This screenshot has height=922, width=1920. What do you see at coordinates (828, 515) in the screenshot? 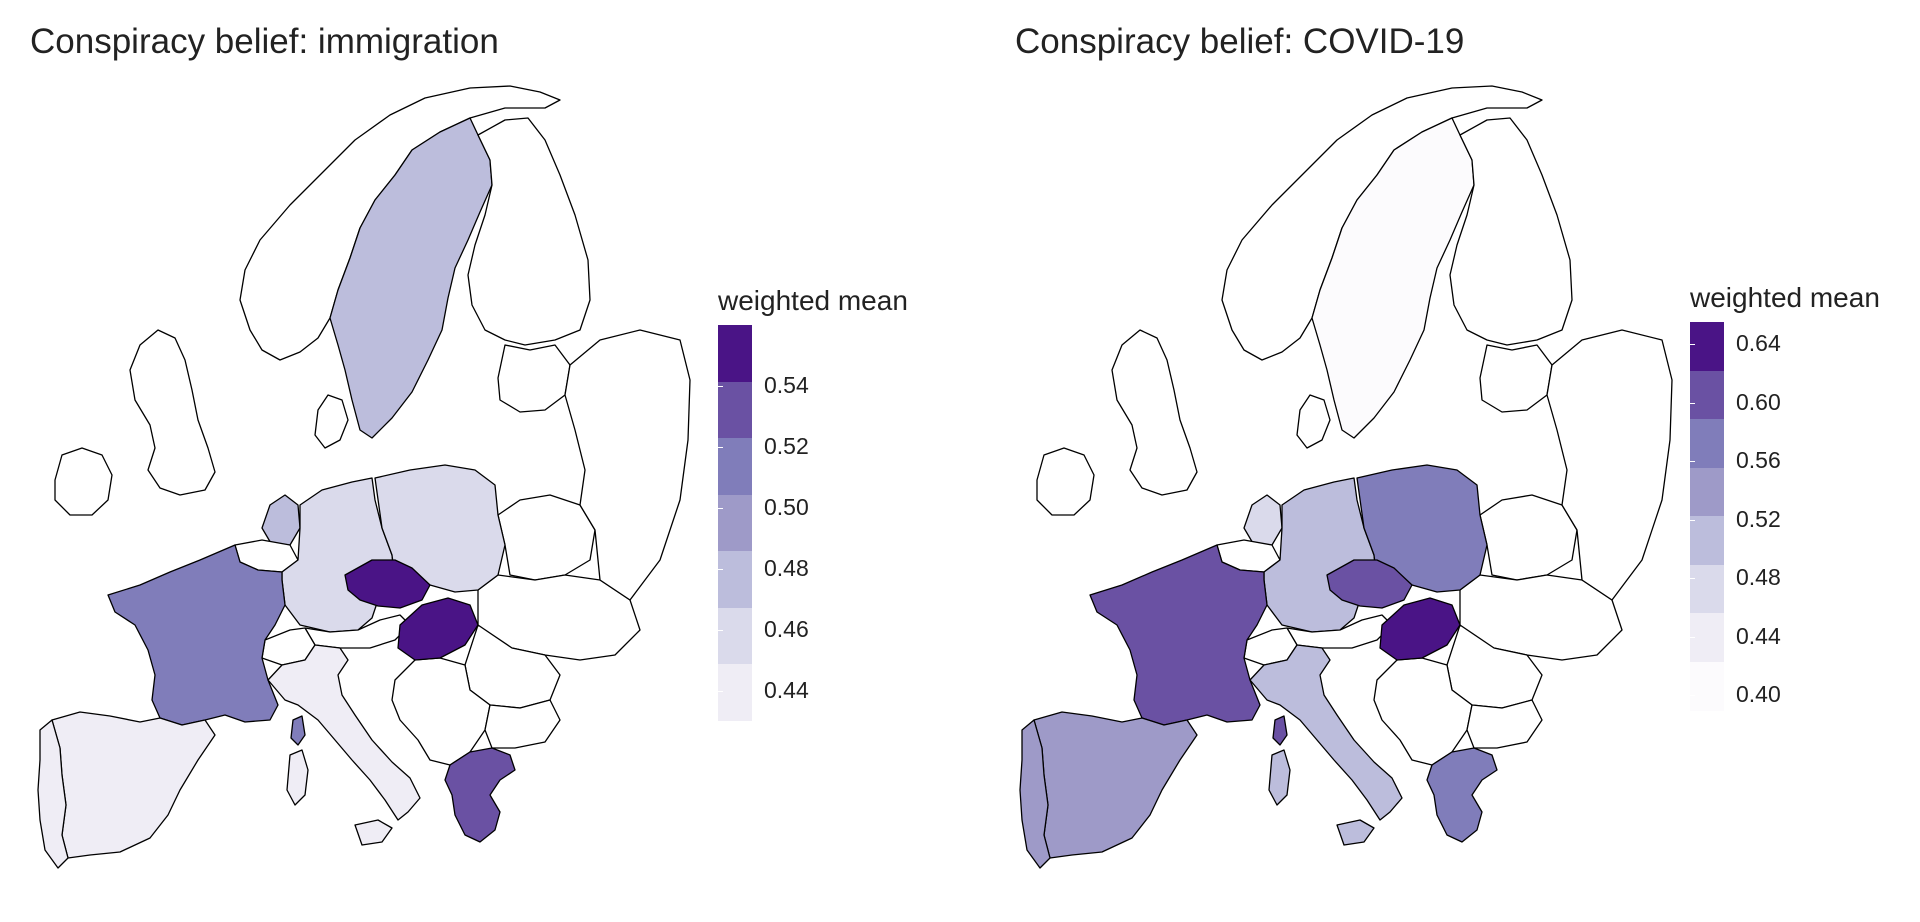
I see `legend: weighted mean 0.54 0.52 0.50 0.48 0.46 0.44` at bounding box center [828, 515].